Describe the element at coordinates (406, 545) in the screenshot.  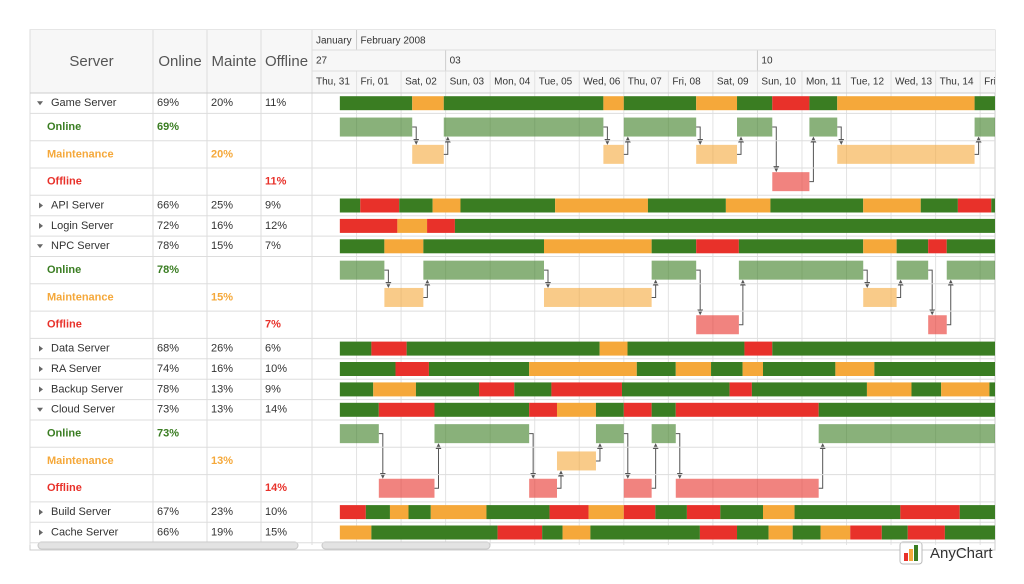
I see `timeline-scrollbar` at that location.